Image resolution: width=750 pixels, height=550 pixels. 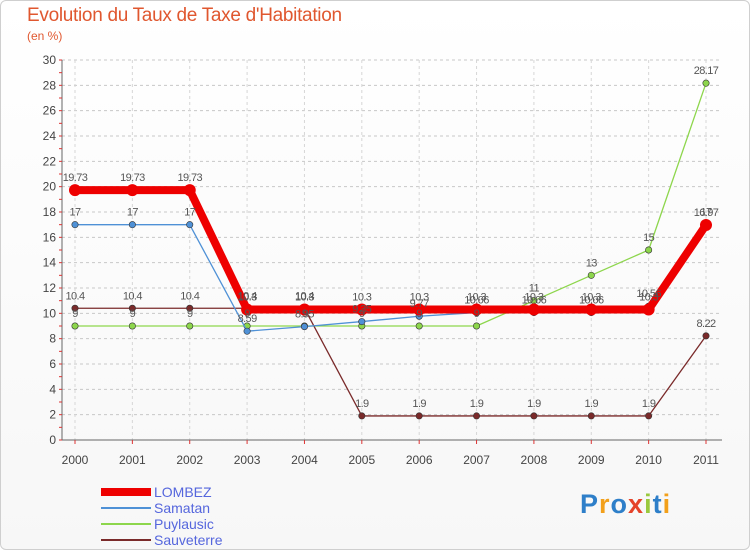 What do you see at coordinates (182, 508) in the screenshot?
I see `legend-label-samatan: Samatan` at bounding box center [182, 508].